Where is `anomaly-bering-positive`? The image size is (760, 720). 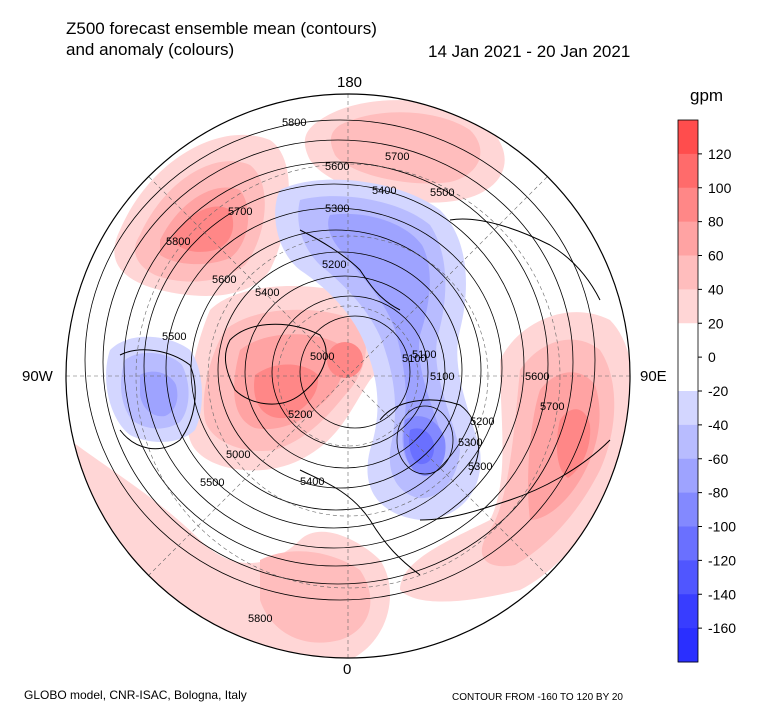 anomaly-bering-positive is located at coordinates (404, 151).